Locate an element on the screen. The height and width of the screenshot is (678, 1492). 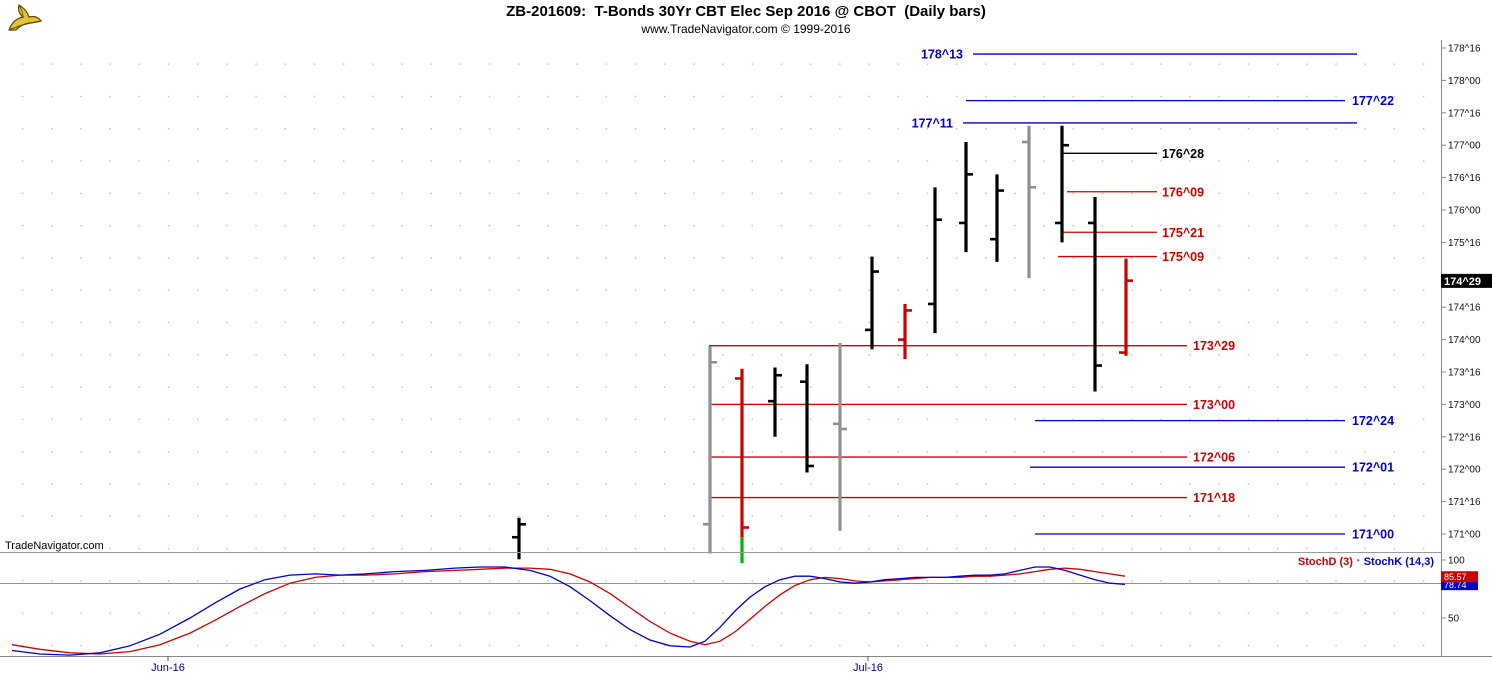
price-axis-label: 172^00 is located at coordinates (1464, 470).